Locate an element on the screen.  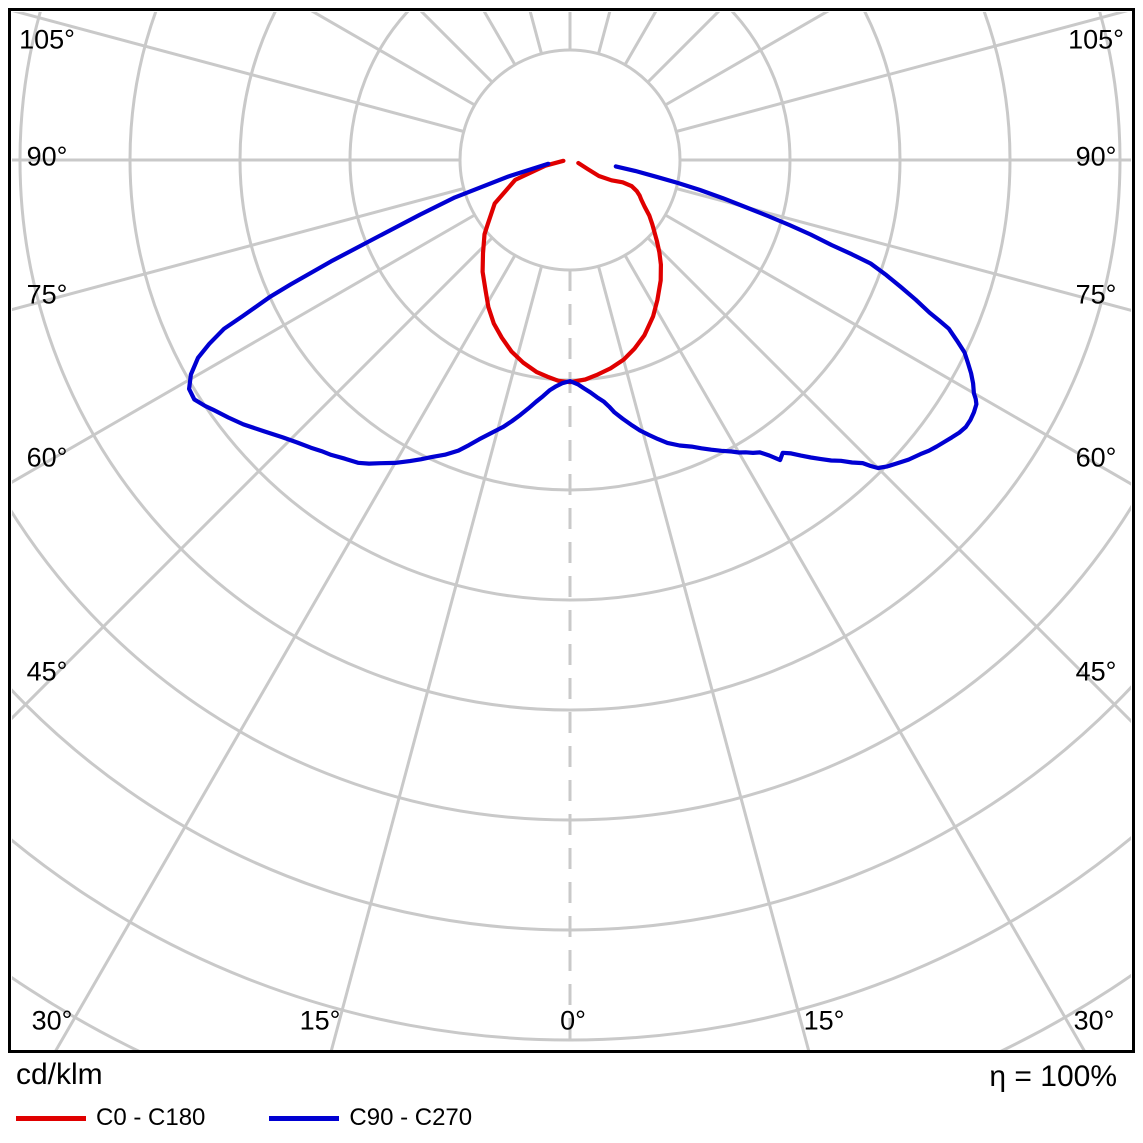
angle-label-right-45: 45° is located at coordinates (1096, 671).